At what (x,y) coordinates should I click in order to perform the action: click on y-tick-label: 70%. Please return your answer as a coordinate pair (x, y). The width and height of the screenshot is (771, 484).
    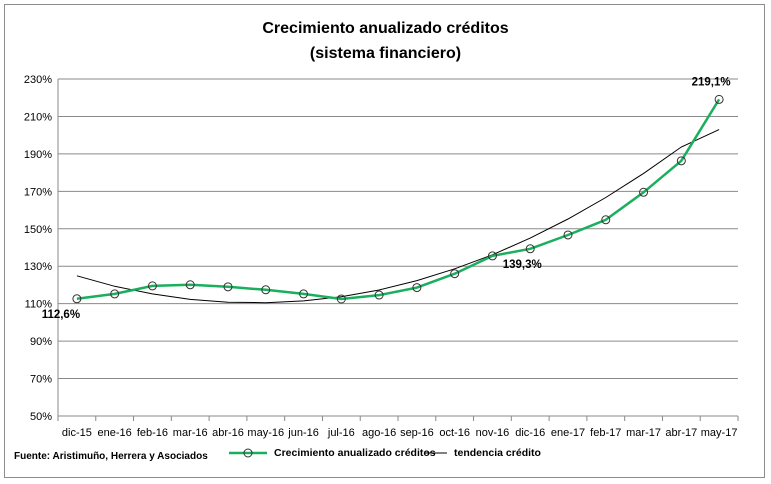
    Looking at the image, I should click on (41, 380).